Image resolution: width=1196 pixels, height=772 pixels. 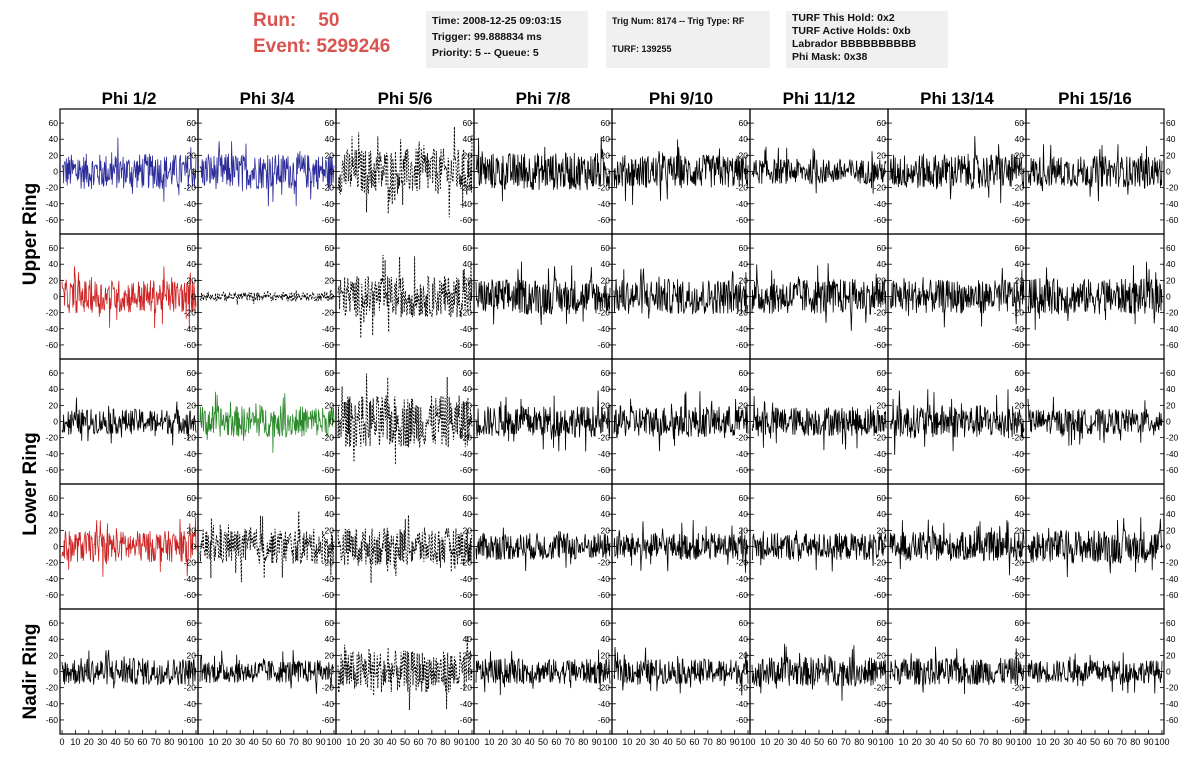 I want to click on waveform-r4-c1, so click(x=129, y=547).